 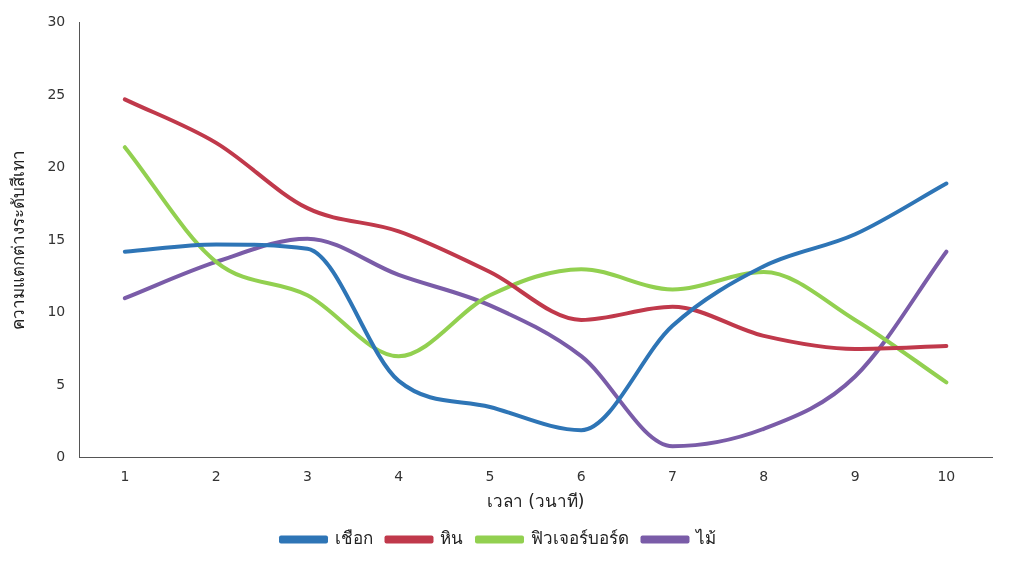 What do you see at coordinates (535, 501) in the screenshot?
I see `x-axis-title: เวลา (วนาที)` at bounding box center [535, 501].